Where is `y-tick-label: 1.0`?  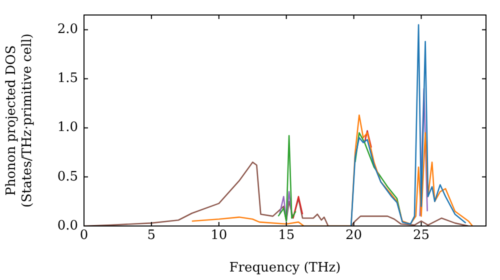 y-tick-label: 1.0 is located at coordinates (67, 128).